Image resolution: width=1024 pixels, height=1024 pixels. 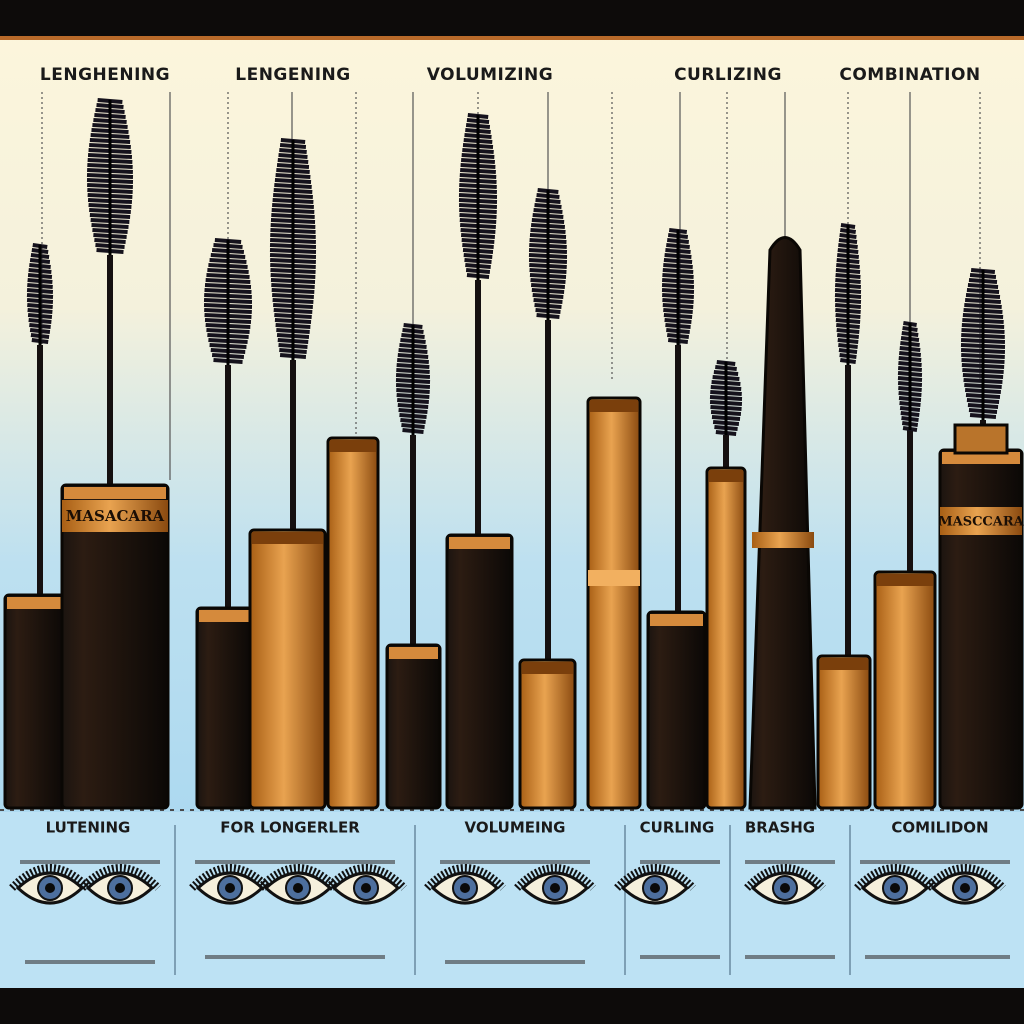 I want to click on tube-label: MASACARA, so click(x=115, y=516).